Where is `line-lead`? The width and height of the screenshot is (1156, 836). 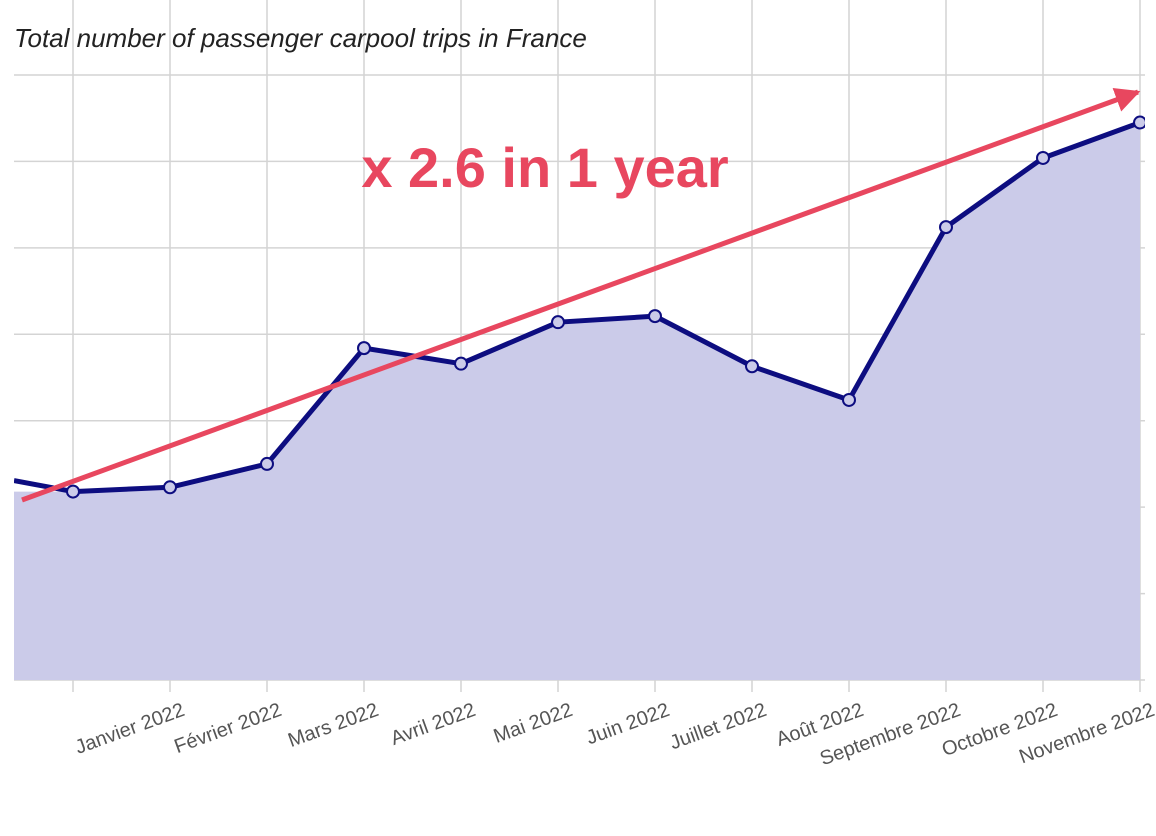
line-lead is located at coordinates (44, 486).